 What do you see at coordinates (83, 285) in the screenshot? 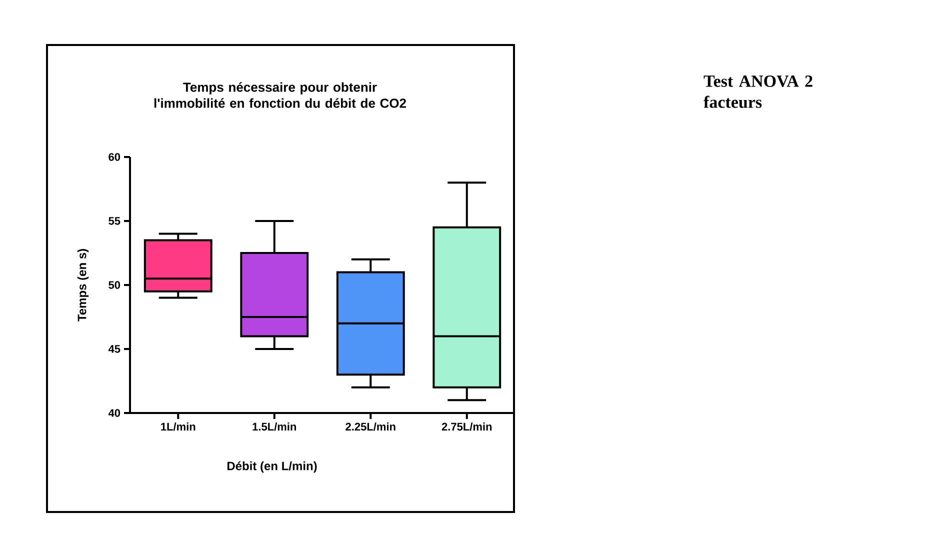
I see `y-axis-title: Temps (en s)` at bounding box center [83, 285].